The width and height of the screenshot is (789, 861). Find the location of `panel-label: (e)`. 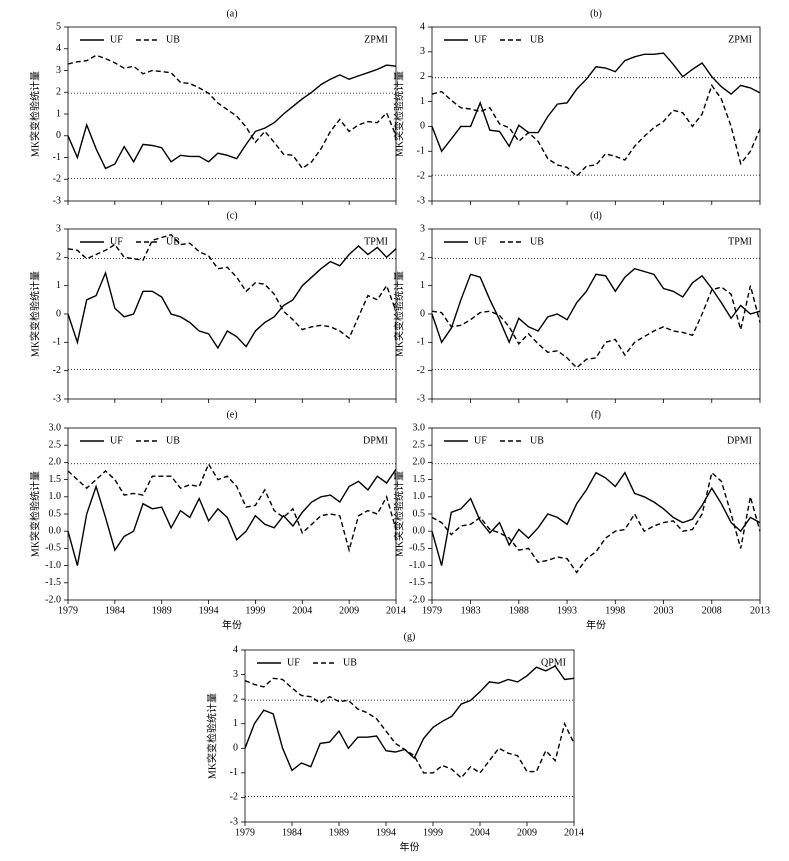

panel-label: (e) is located at coordinates (231, 414).